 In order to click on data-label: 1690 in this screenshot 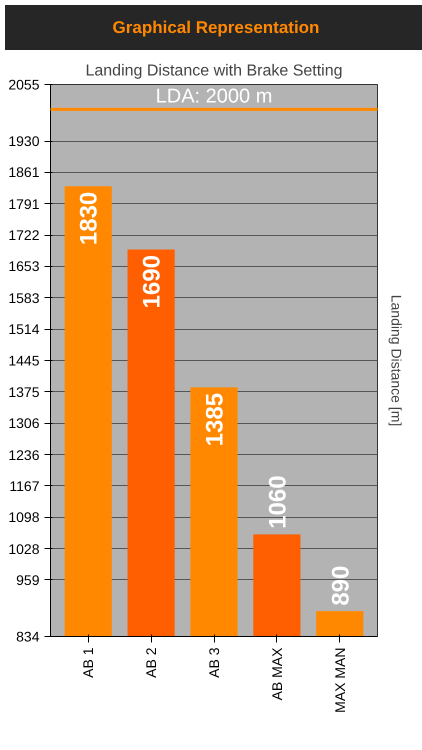, I will do `click(152, 281)`.